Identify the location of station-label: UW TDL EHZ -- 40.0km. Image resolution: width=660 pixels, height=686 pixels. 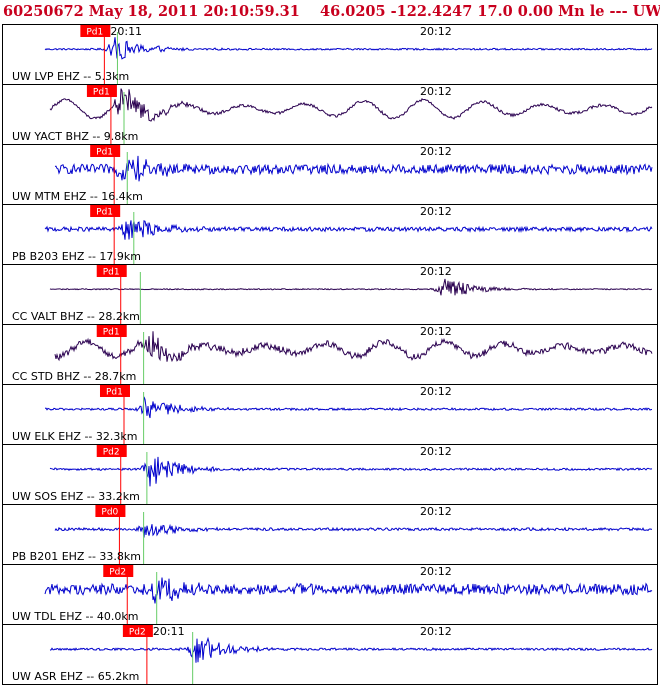
(75, 616).